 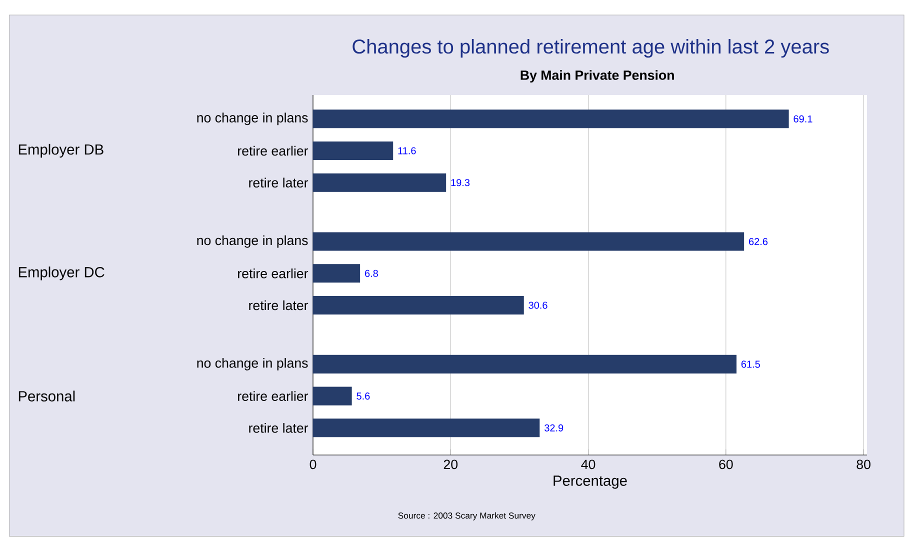 What do you see at coordinates (313, 465) in the screenshot?
I see `x-tick-label: 0` at bounding box center [313, 465].